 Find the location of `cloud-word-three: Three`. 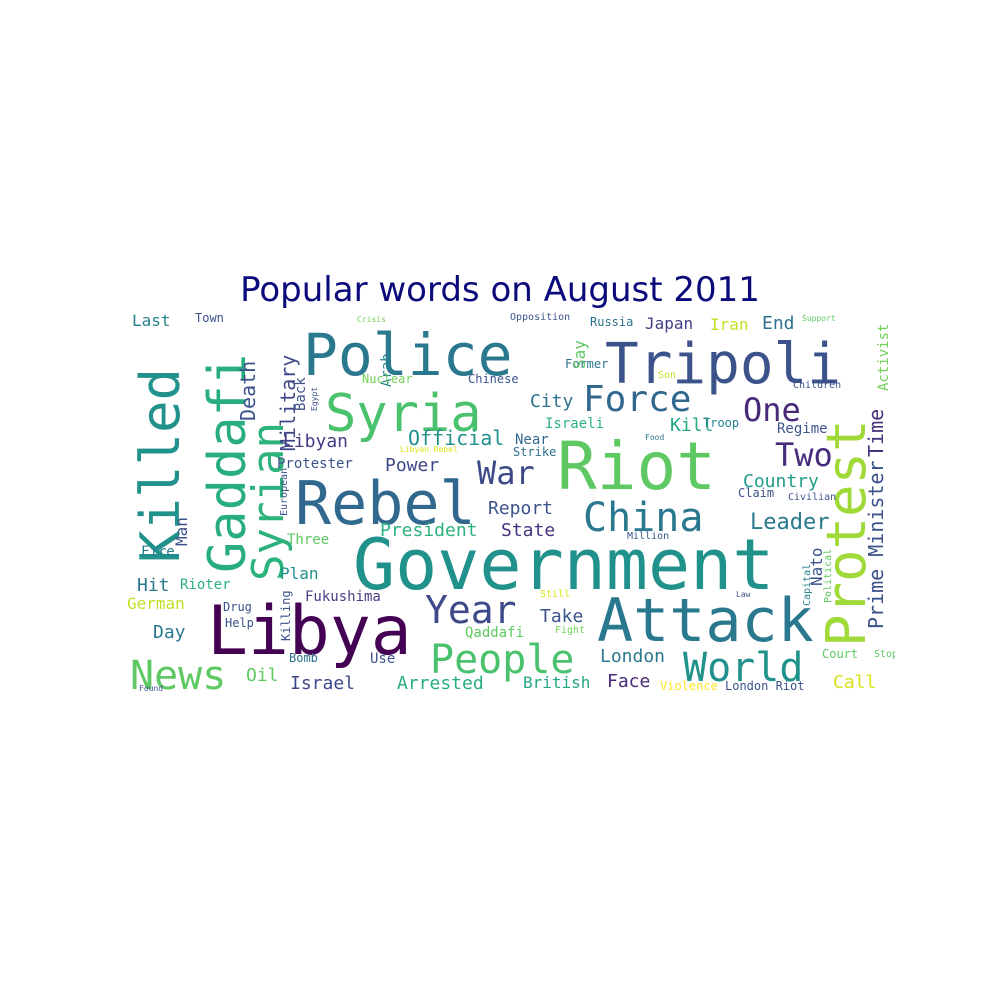

cloud-word-three: Three is located at coordinates (308, 540).